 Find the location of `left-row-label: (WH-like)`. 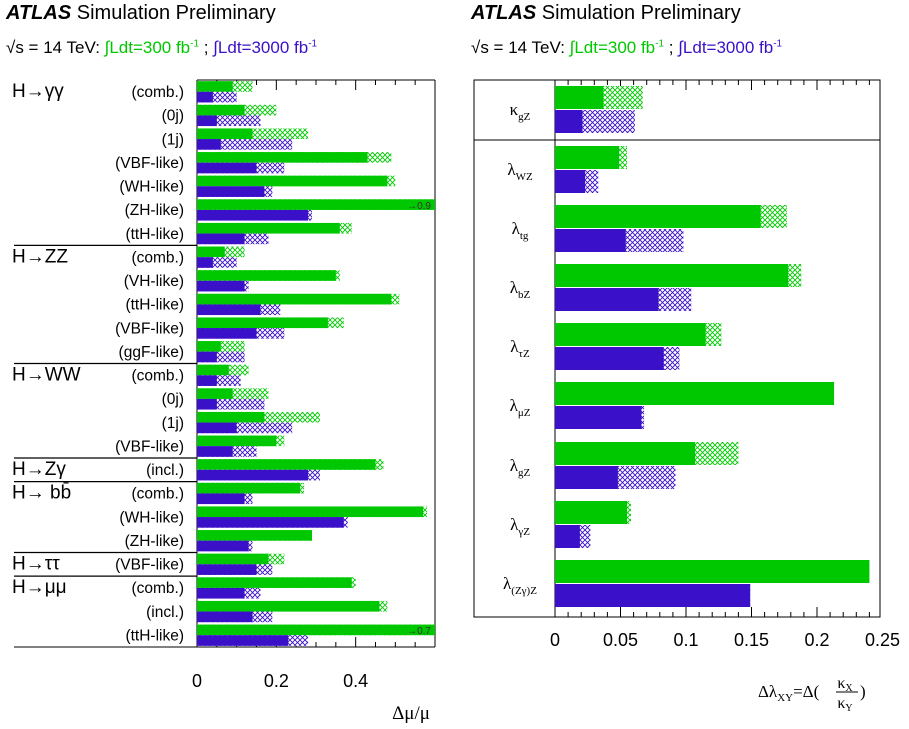

left-row-label: (WH-like) is located at coordinates (151, 517).